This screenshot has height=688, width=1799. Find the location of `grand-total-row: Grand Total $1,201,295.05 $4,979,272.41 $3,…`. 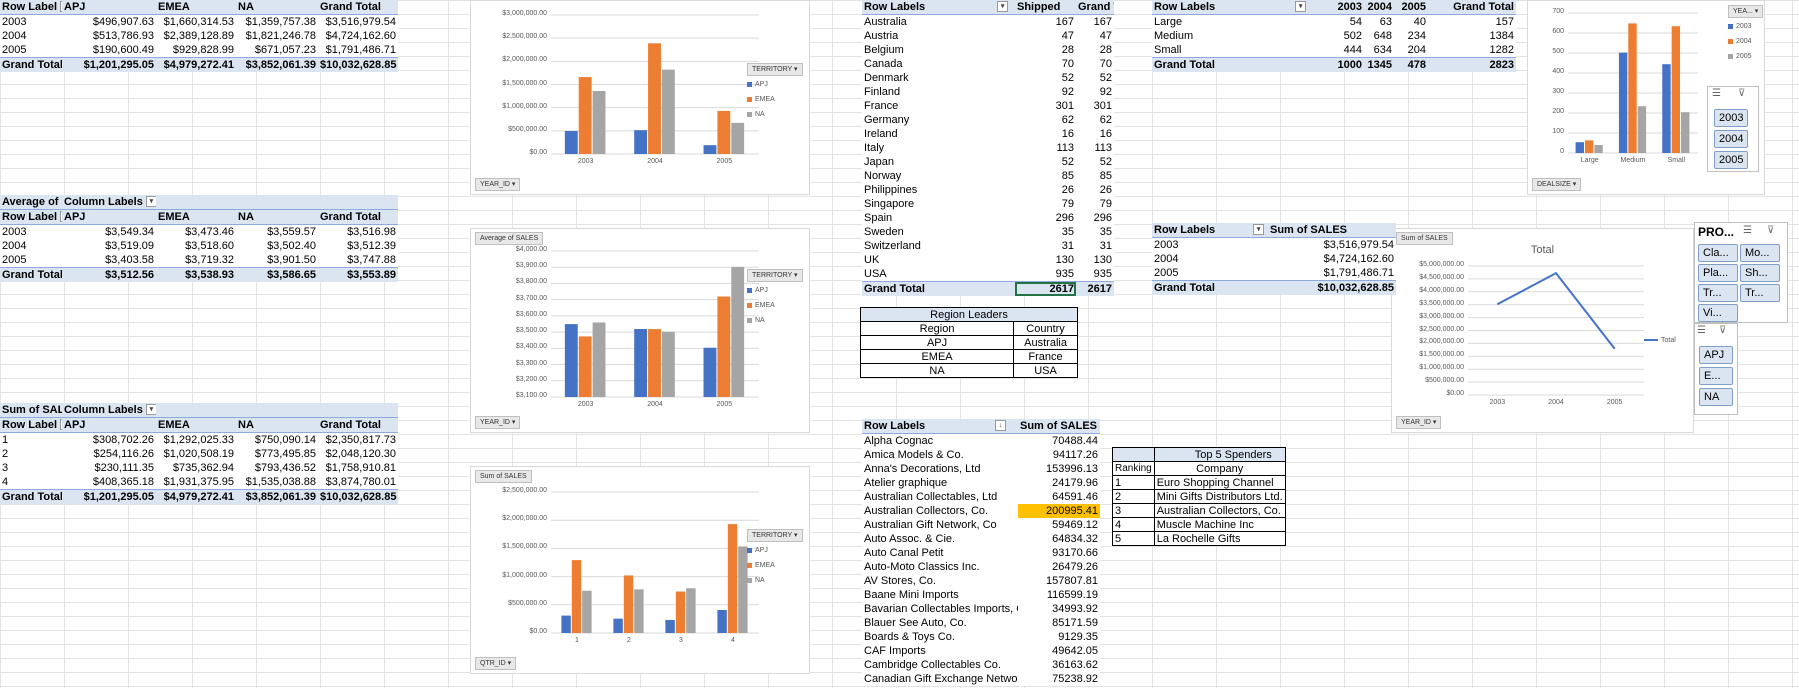

grand-total-row: Grand Total $1,201,295.05 $4,979,272.41 $3,… is located at coordinates (199, 64).